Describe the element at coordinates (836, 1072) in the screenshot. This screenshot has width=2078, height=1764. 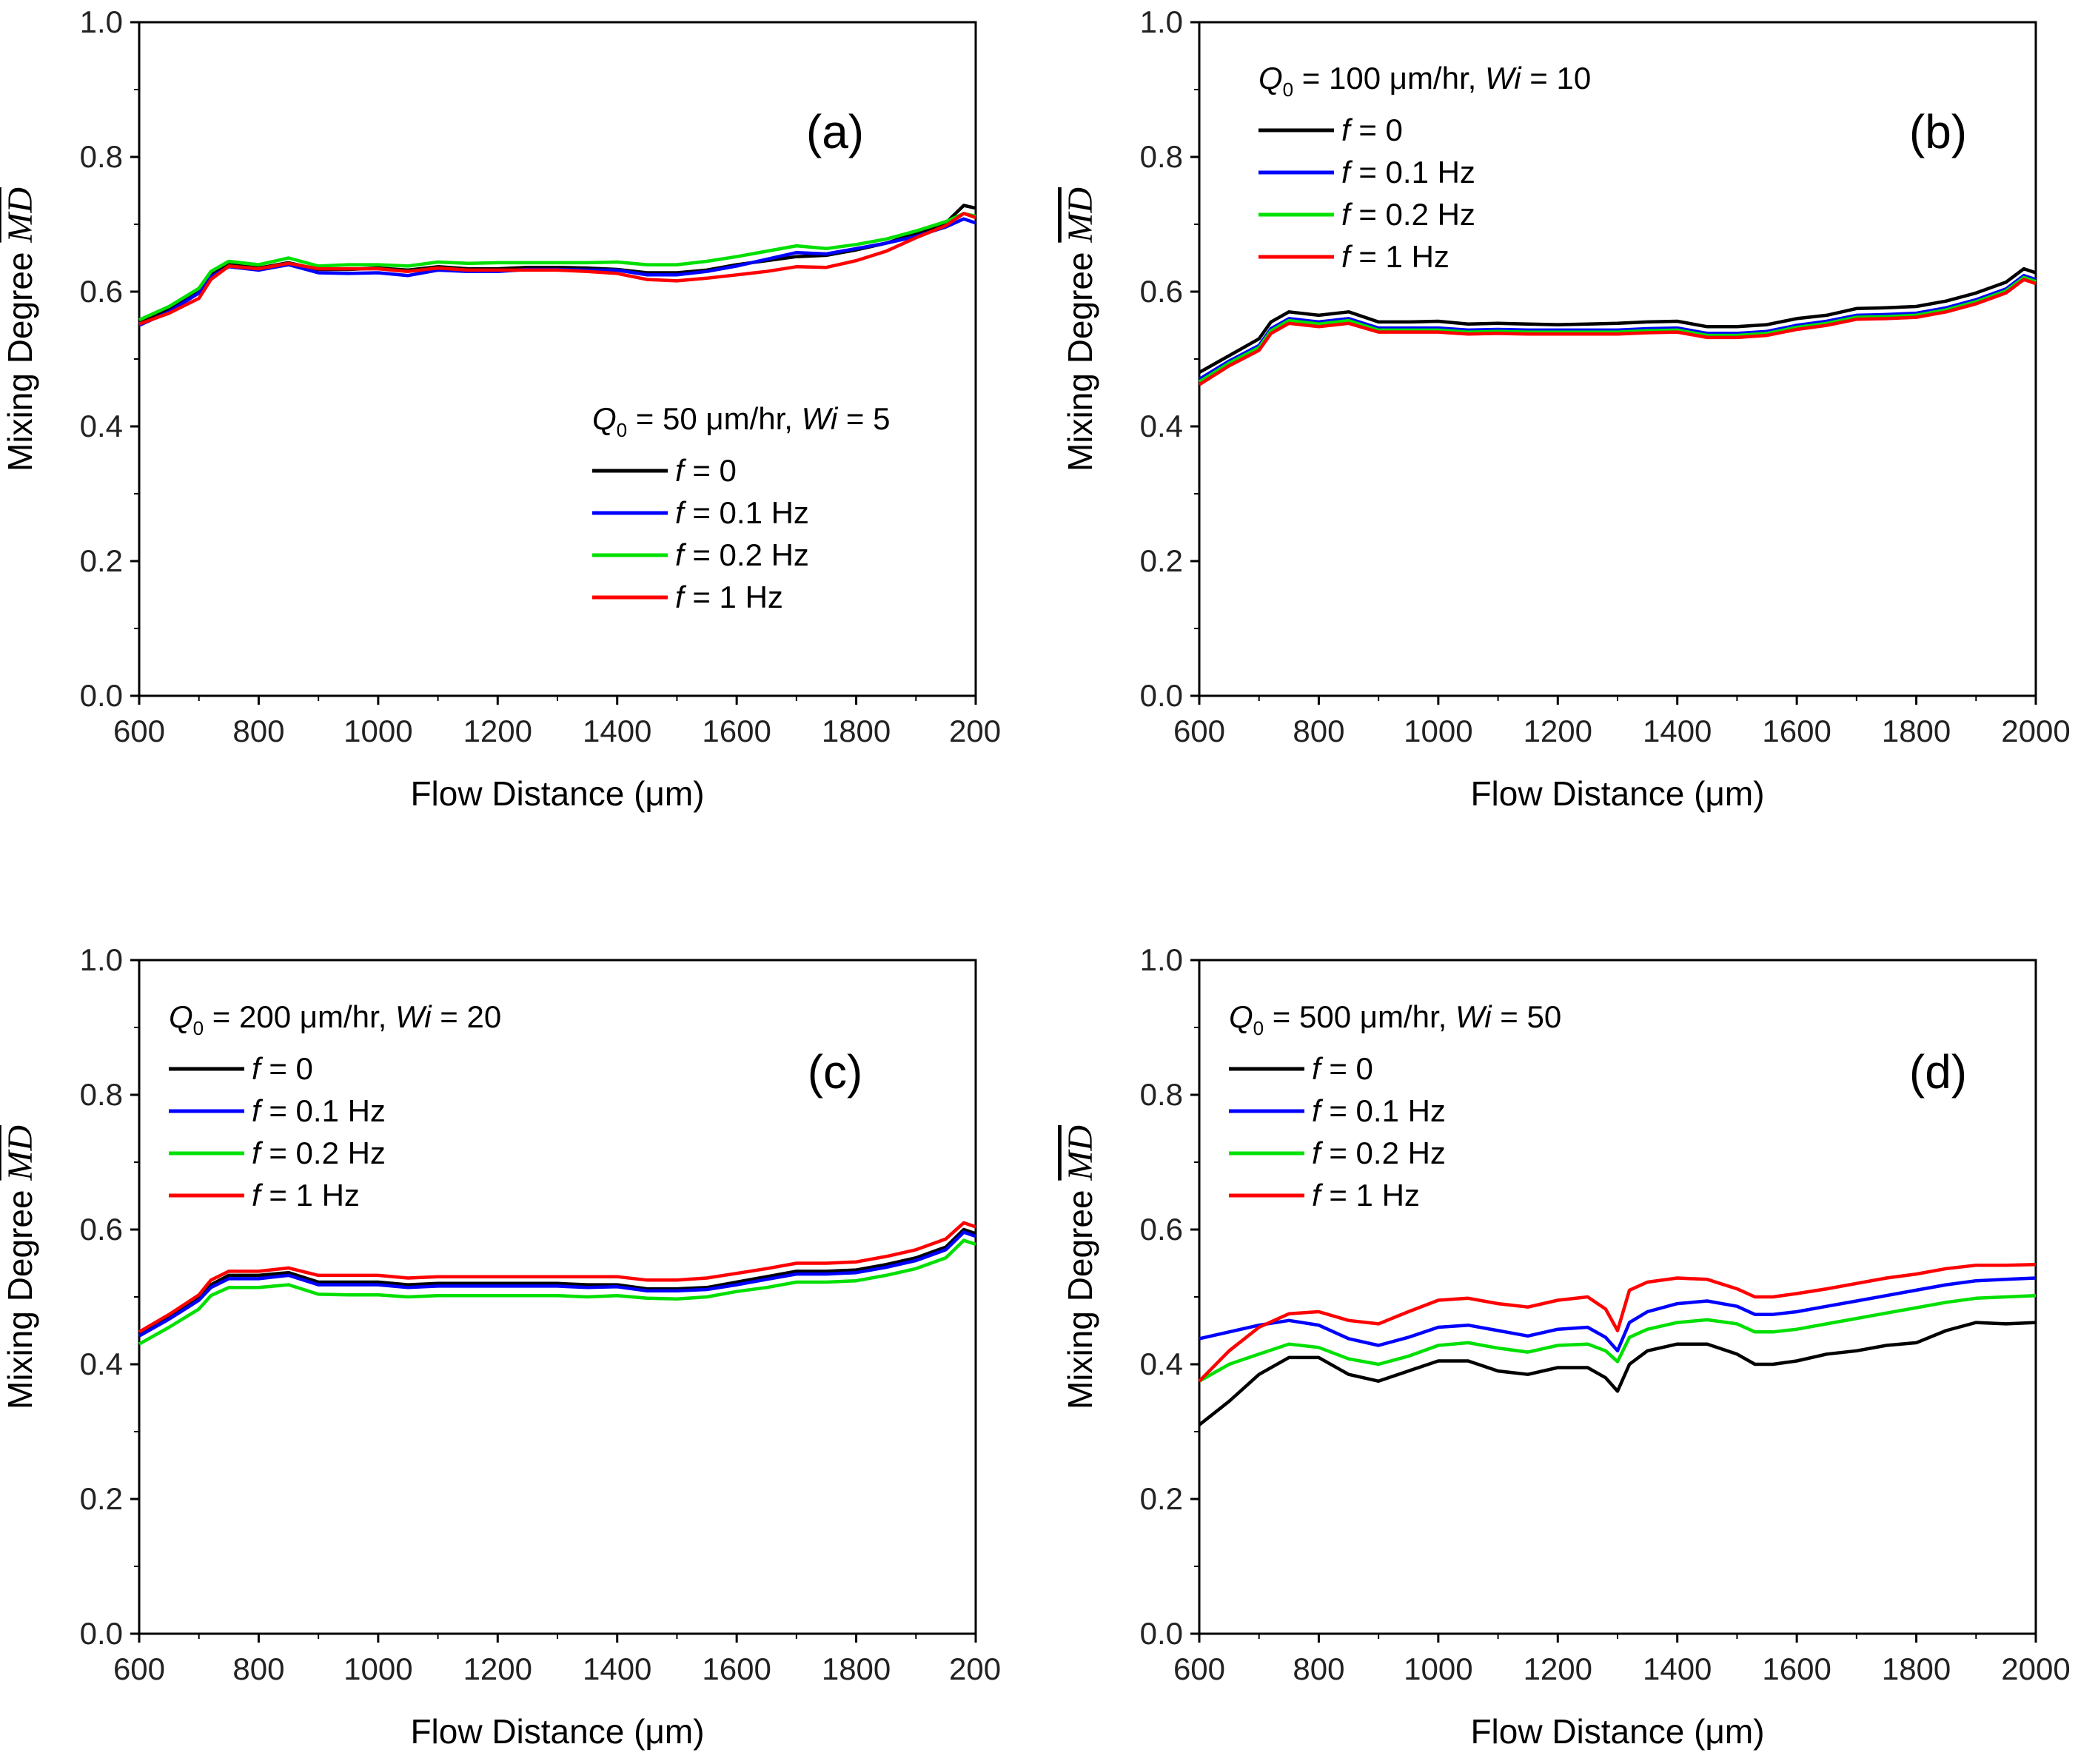
I see `panel-tag: (c)` at that location.